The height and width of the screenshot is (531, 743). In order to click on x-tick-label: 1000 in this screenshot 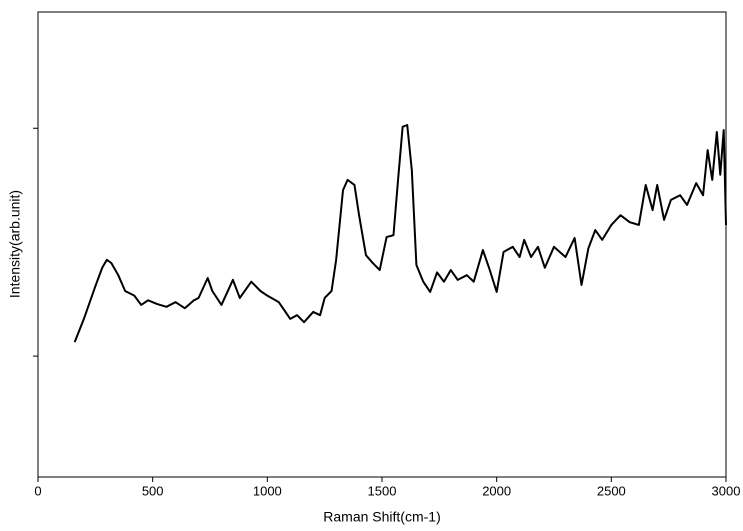, I will do `click(267, 490)`.